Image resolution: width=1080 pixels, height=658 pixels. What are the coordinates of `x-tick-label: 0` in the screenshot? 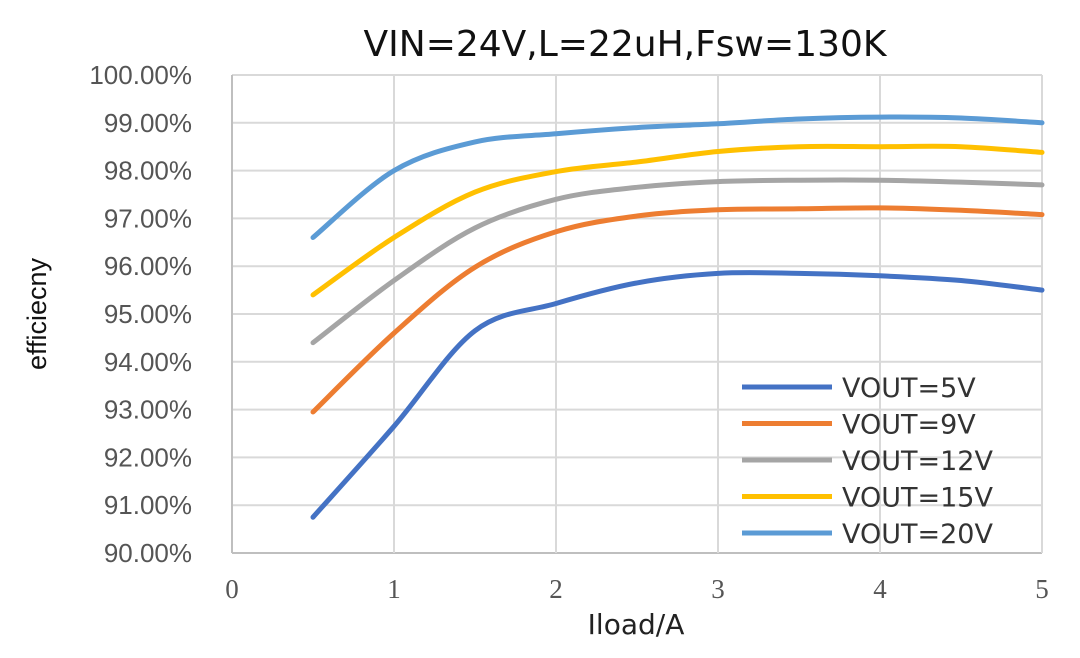 It's located at (232, 589).